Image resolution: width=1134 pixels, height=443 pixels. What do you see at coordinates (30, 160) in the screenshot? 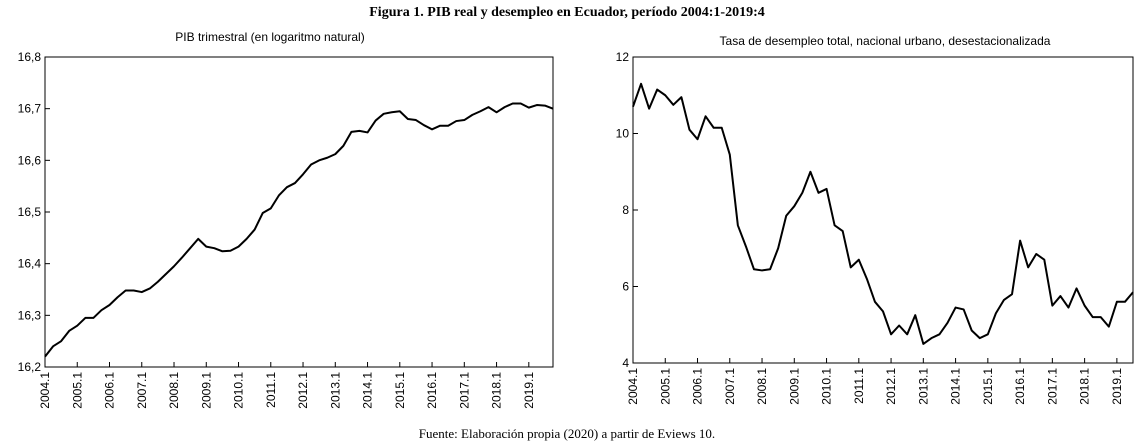
I see `y-tick-label: 16,6` at bounding box center [30, 160].